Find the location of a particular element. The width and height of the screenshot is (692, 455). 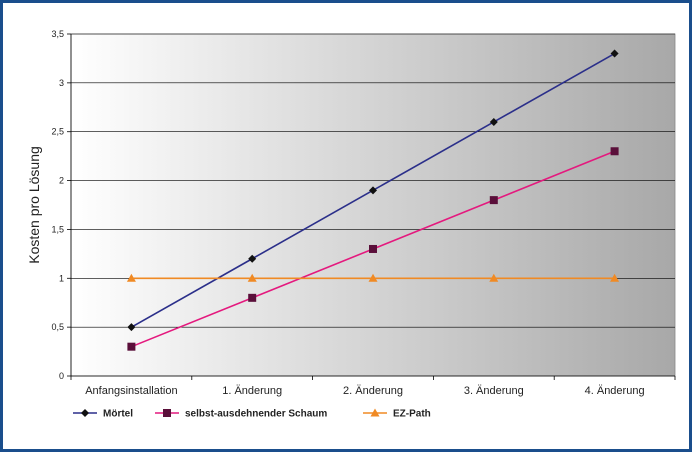

x-tick-label: 1. Änderung is located at coordinates (252, 391).